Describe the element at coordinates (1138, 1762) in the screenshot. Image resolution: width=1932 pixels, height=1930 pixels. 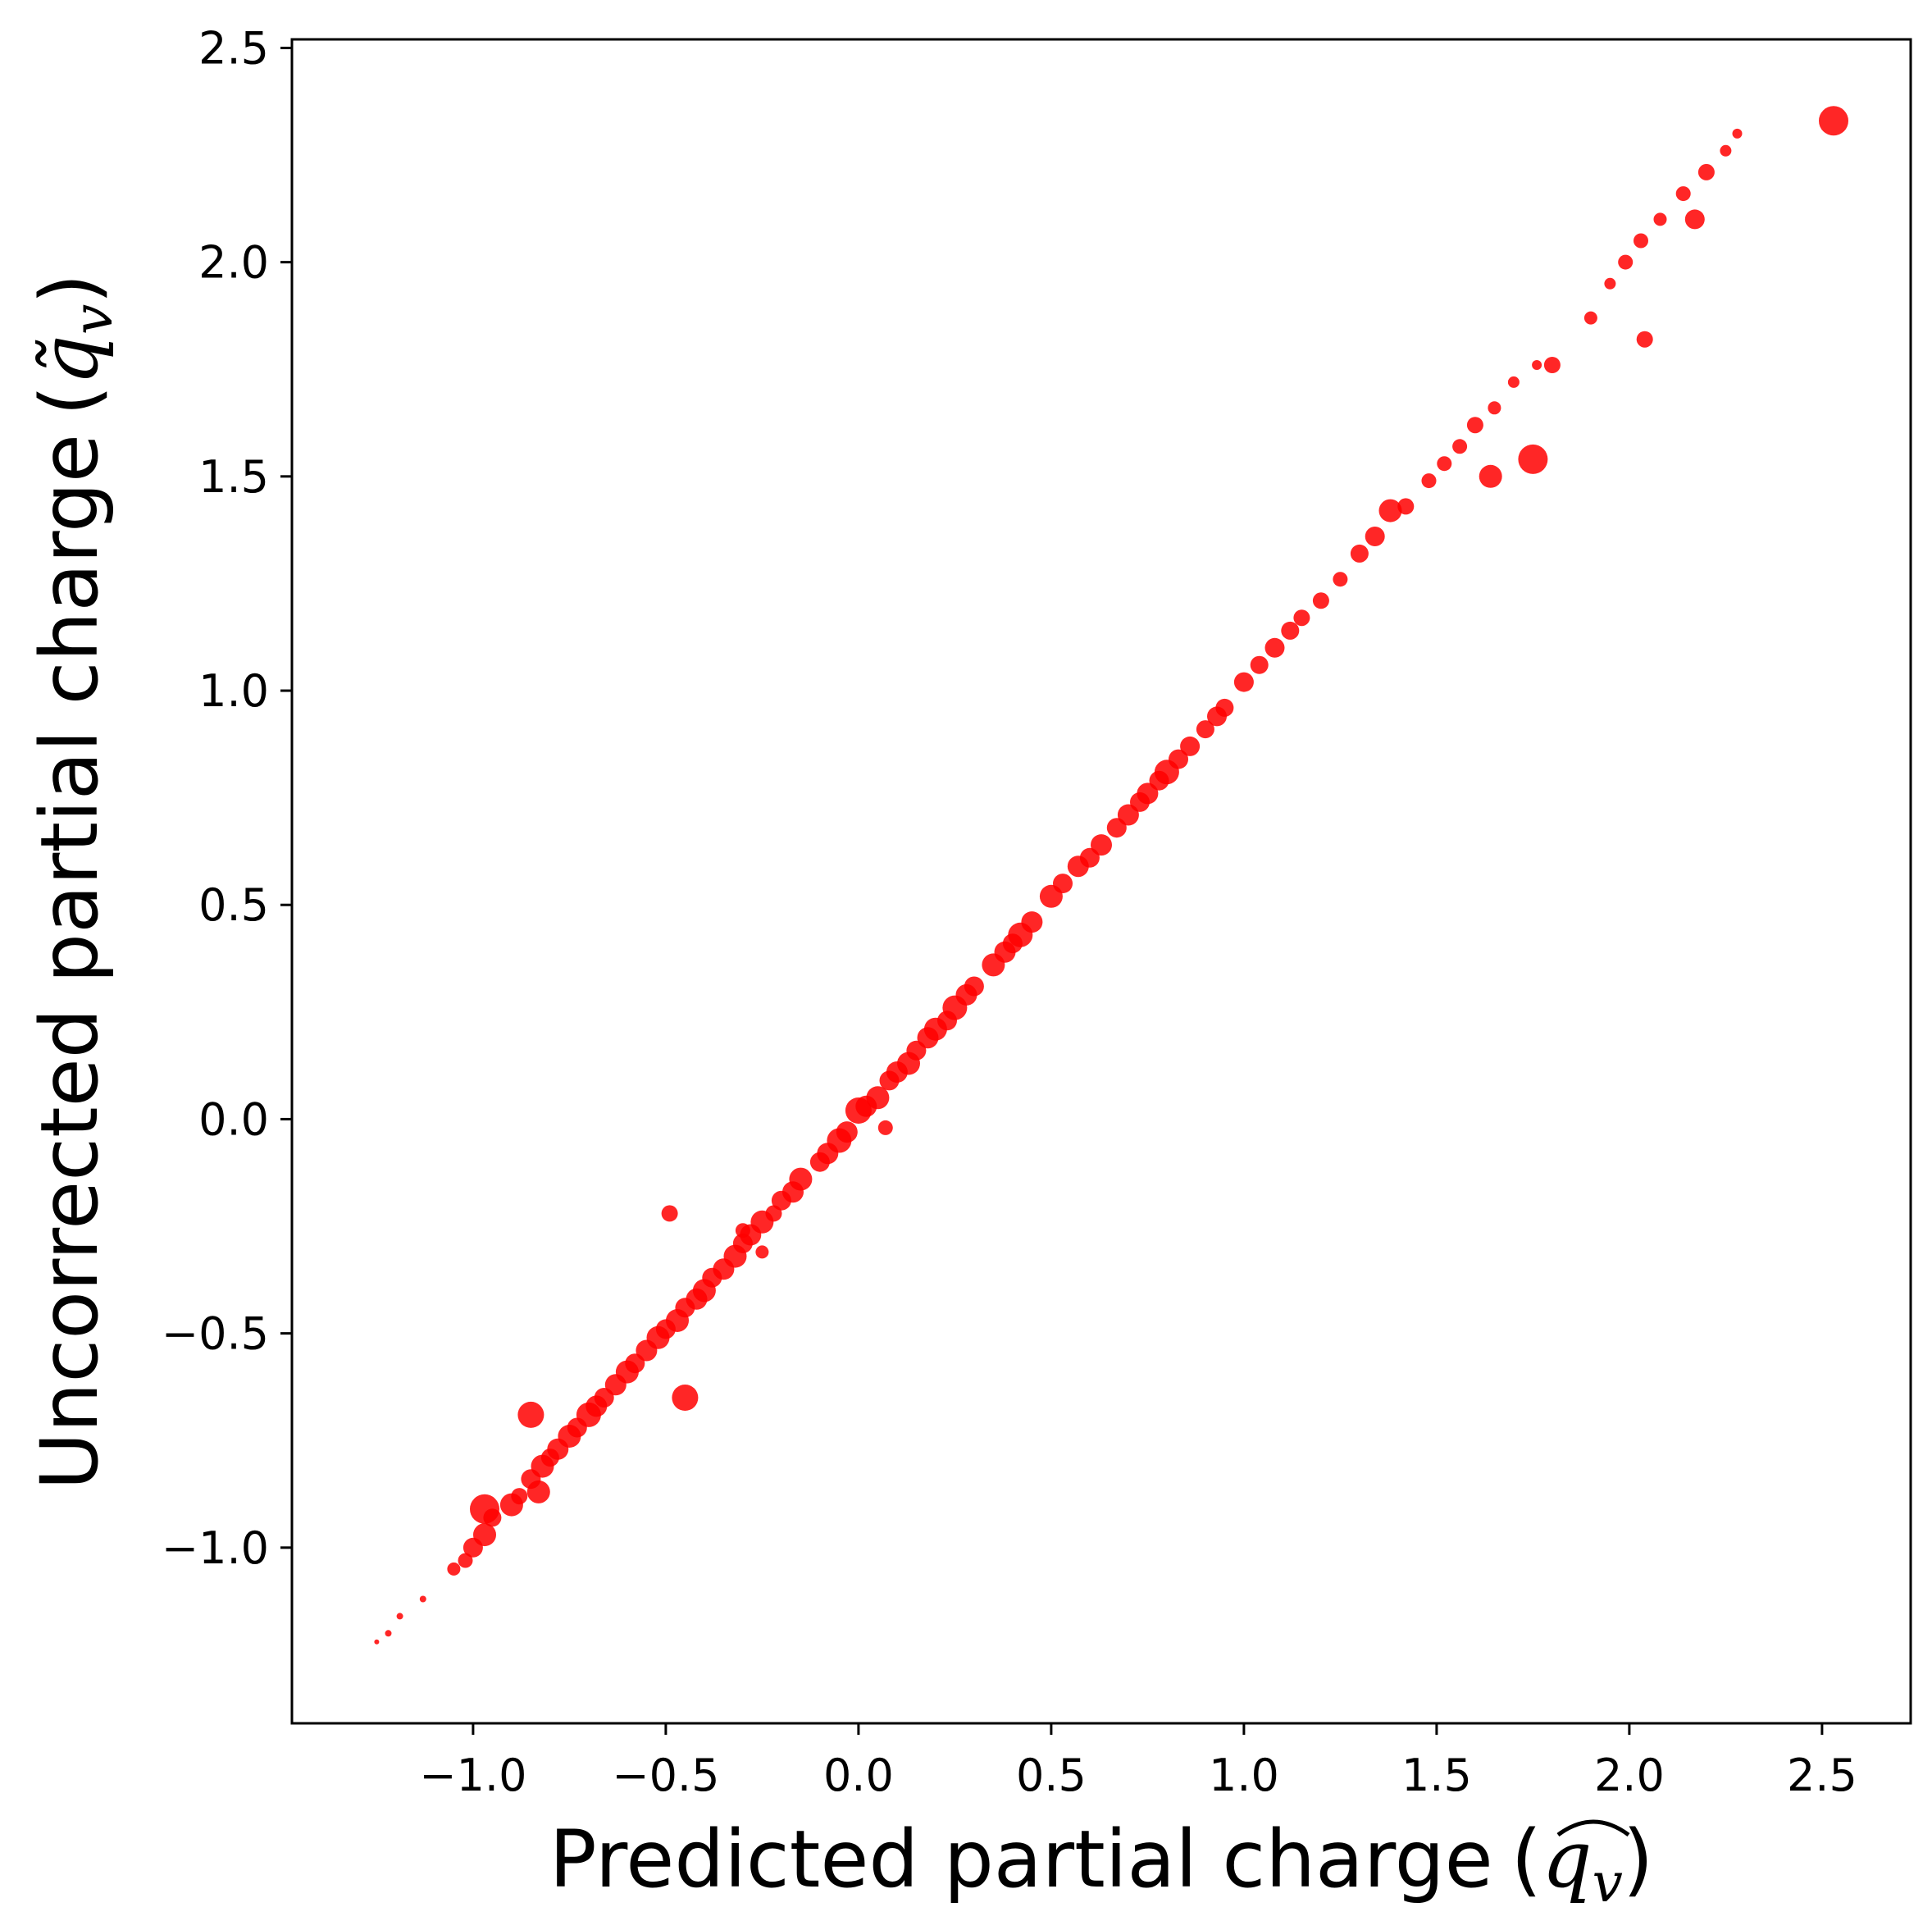
I see `x-axis-ticks: −1.0 −0.5 0.0 0.5 1.0 1.5 2.0 2.5` at that location.